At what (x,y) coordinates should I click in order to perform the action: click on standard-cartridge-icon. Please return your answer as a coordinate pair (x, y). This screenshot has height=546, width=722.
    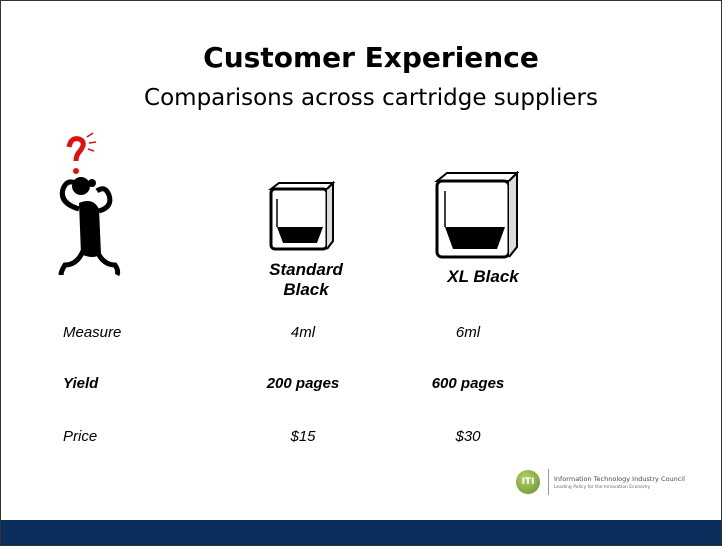
    Looking at the image, I should click on (302, 215).